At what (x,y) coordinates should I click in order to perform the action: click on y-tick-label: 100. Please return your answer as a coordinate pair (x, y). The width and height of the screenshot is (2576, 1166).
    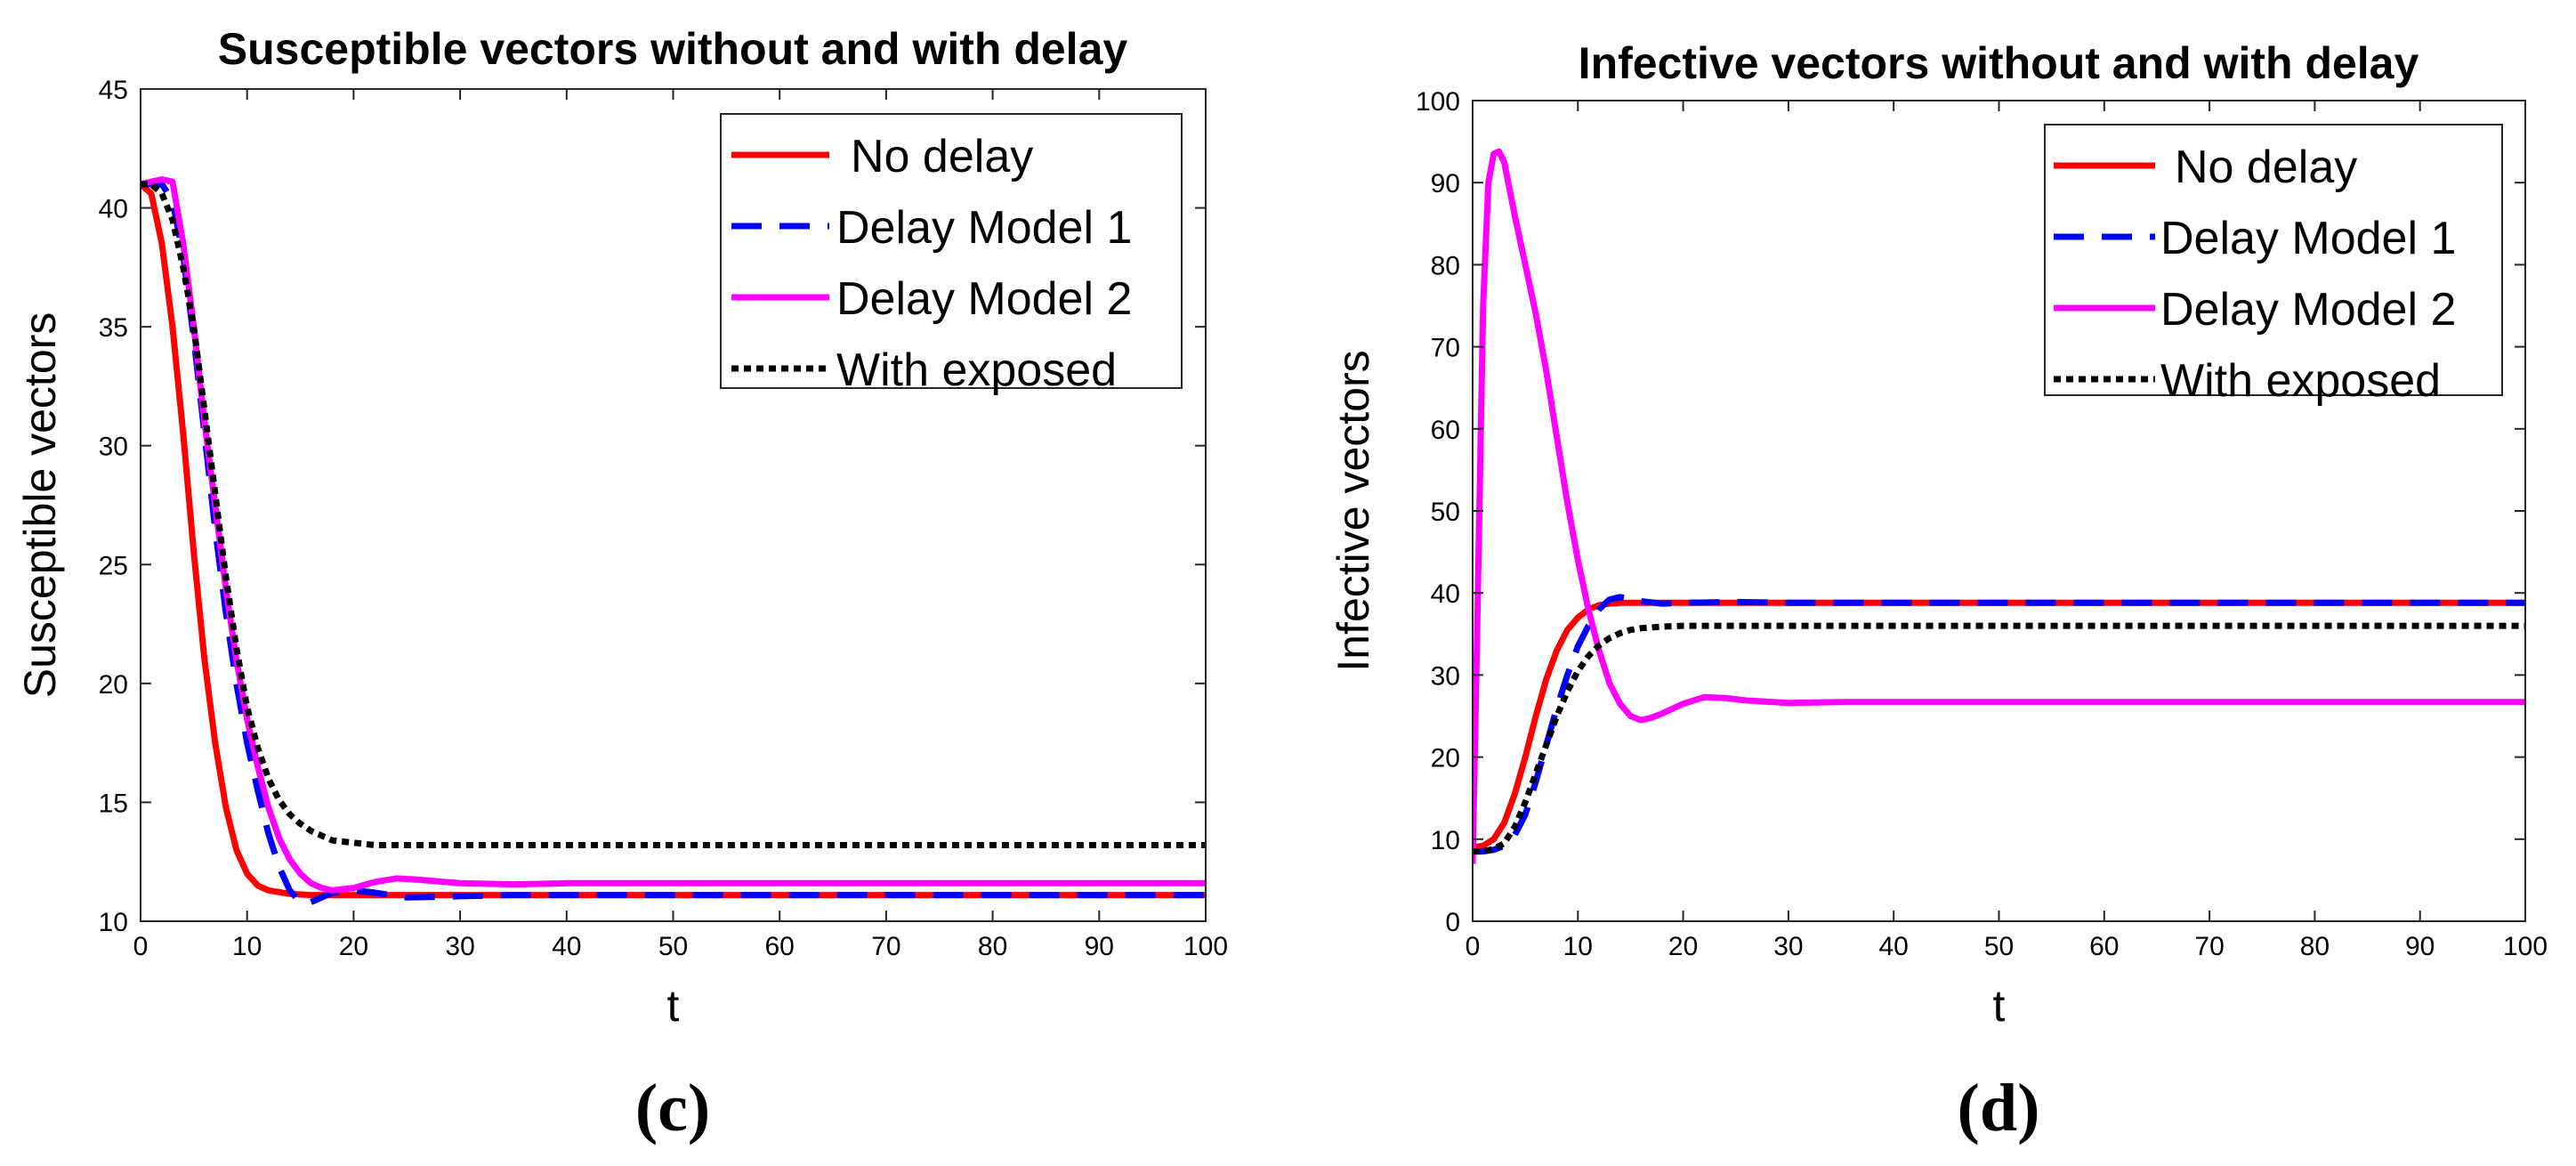
    Looking at the image, I should click on (1438, 102).